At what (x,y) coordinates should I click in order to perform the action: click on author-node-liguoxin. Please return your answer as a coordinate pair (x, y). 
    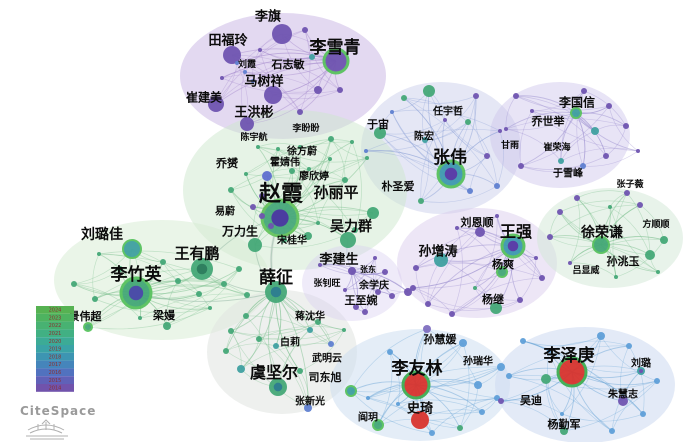
    Looking at the image, I should click on (583, 166).